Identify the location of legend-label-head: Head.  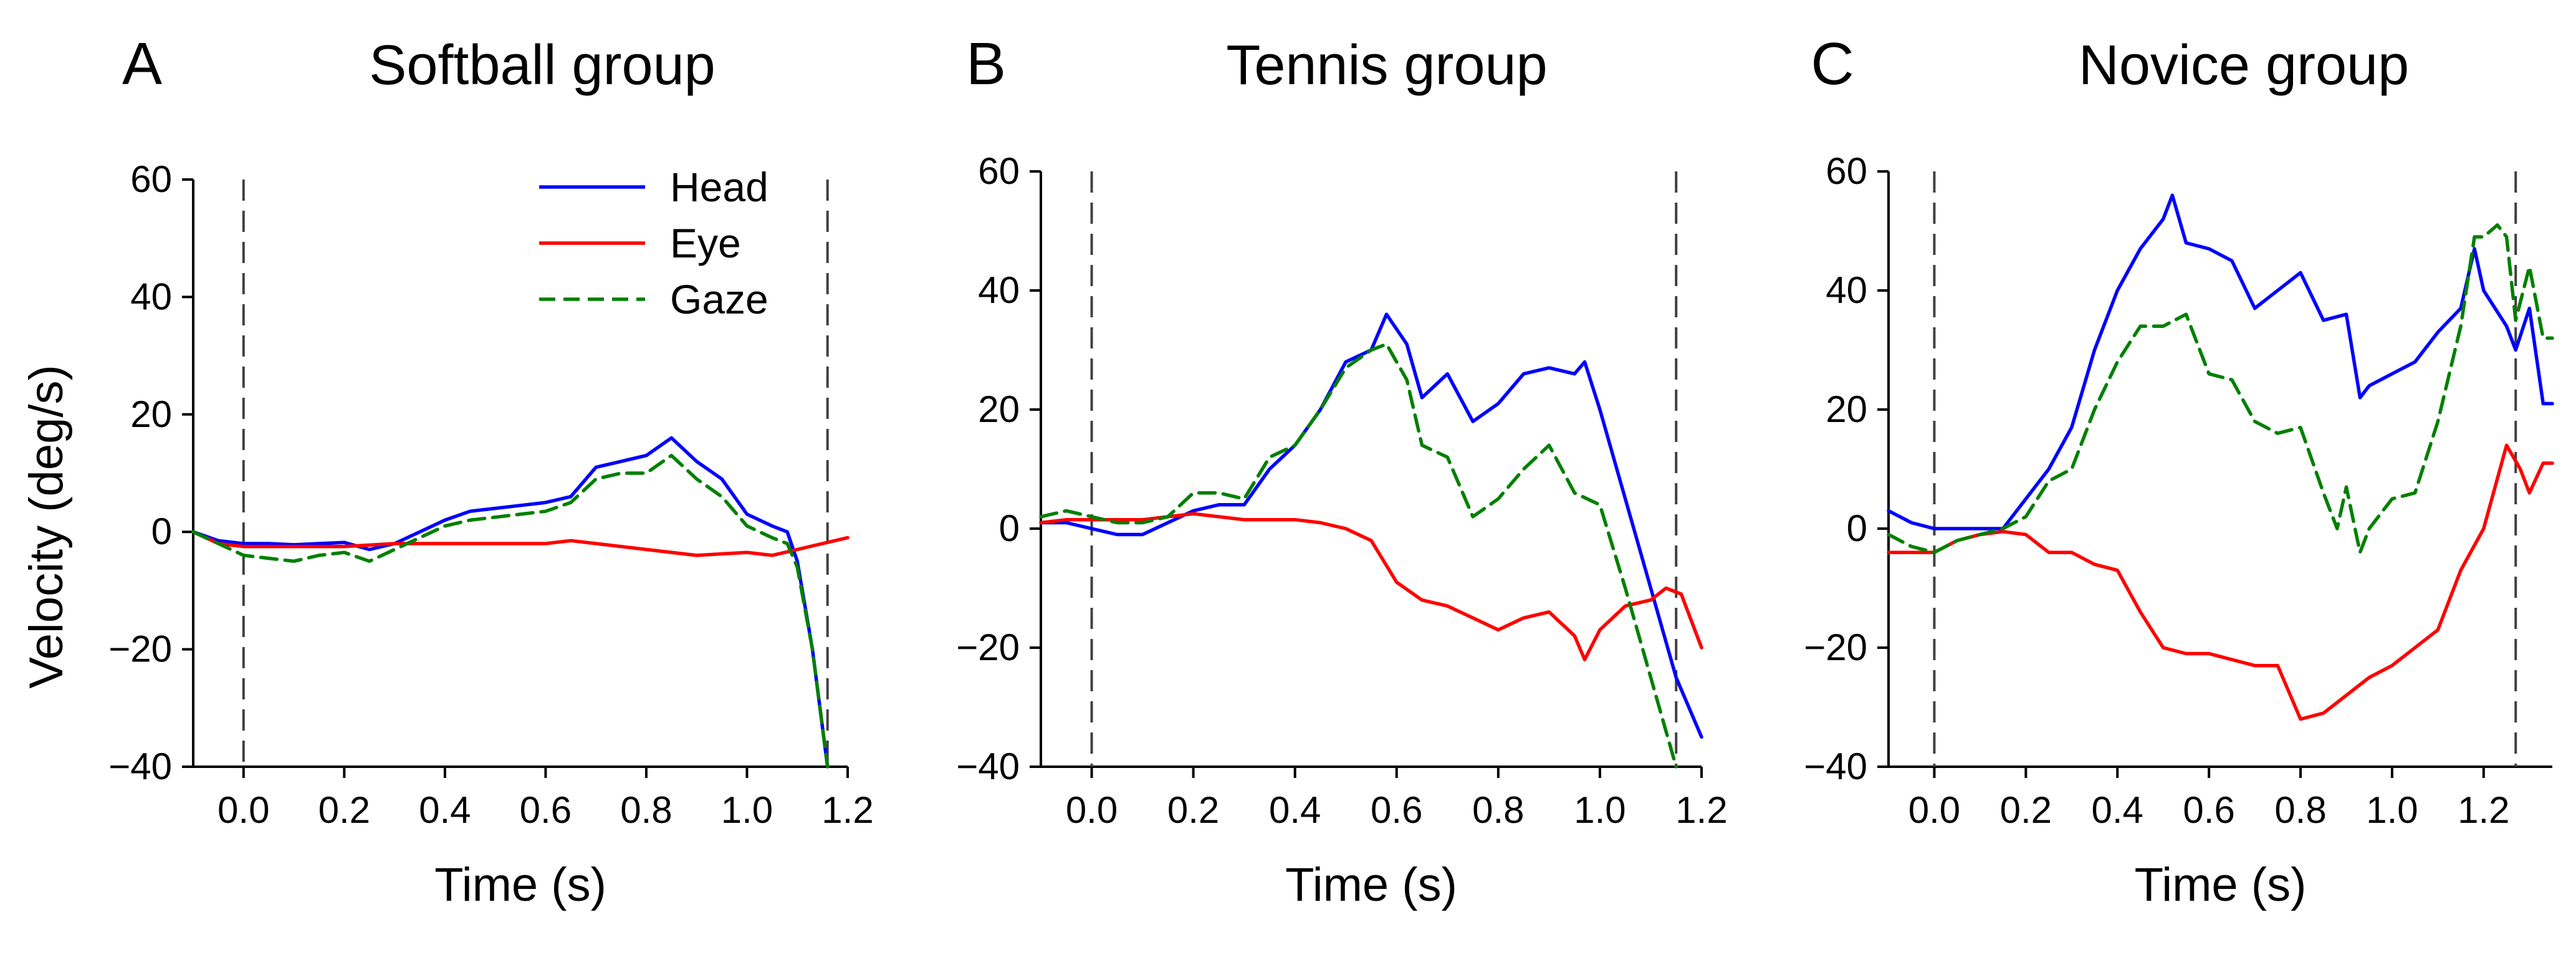
(719, 187).